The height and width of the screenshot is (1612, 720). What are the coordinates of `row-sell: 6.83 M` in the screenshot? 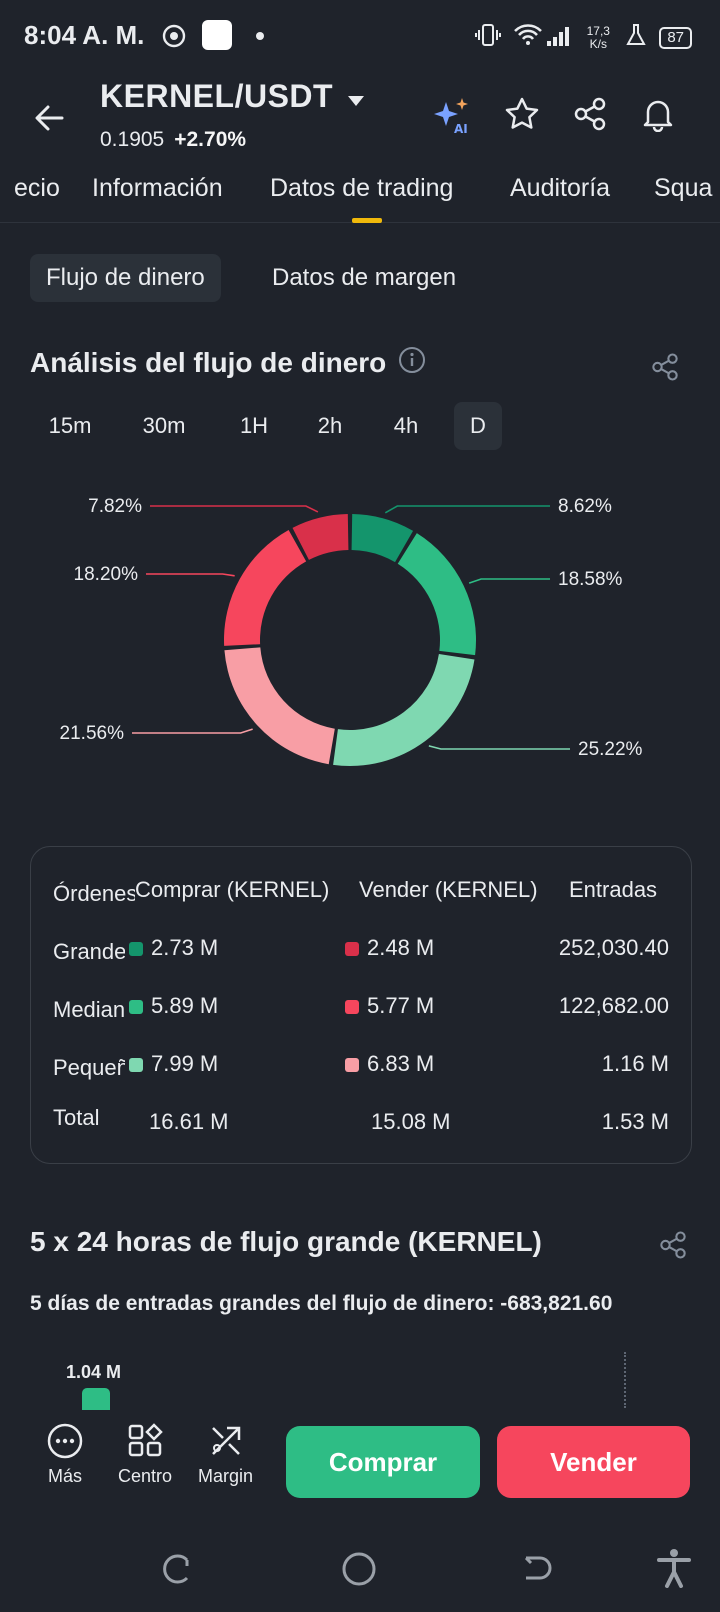 It's located at (389, 1064).